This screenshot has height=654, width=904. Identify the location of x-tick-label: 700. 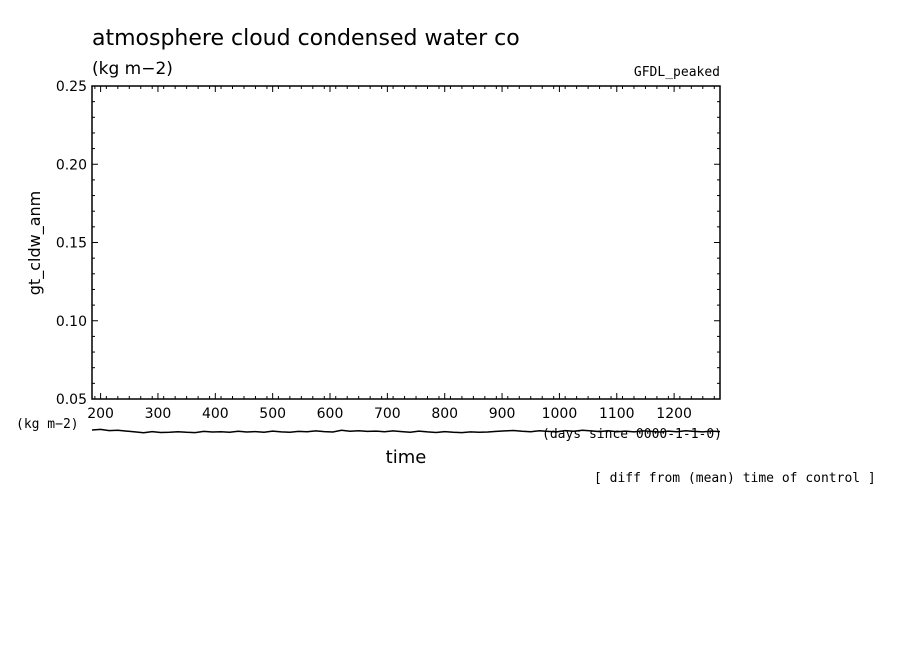
(387, 414).